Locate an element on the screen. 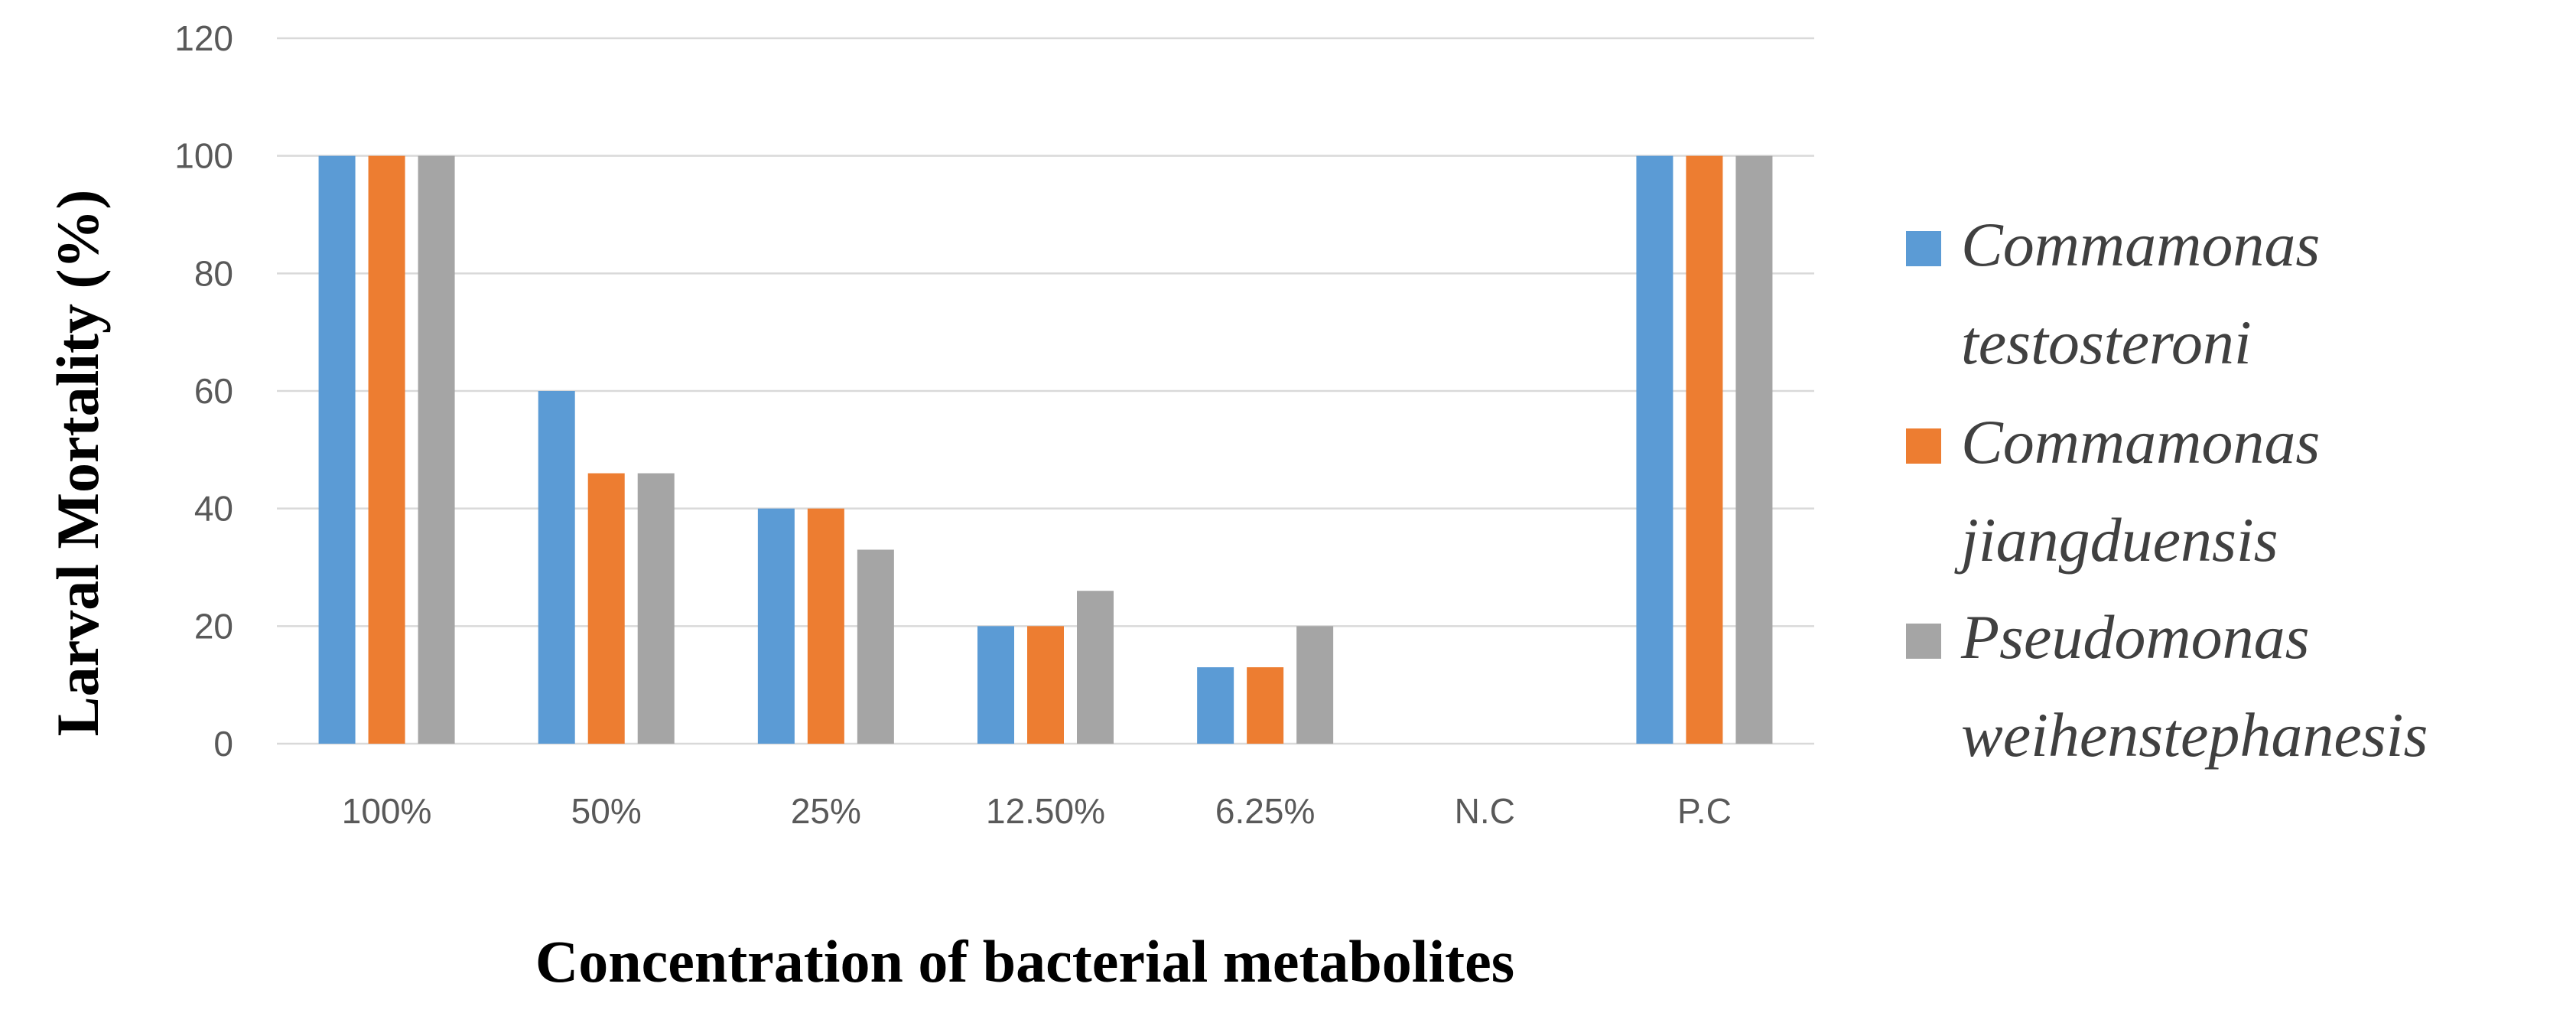 This screenshot has width=2576, height=1013. x-tick-labels: 100% 50% 25% 12.50% 6.25% N.C P.C is located at coordinates (1037, 811).